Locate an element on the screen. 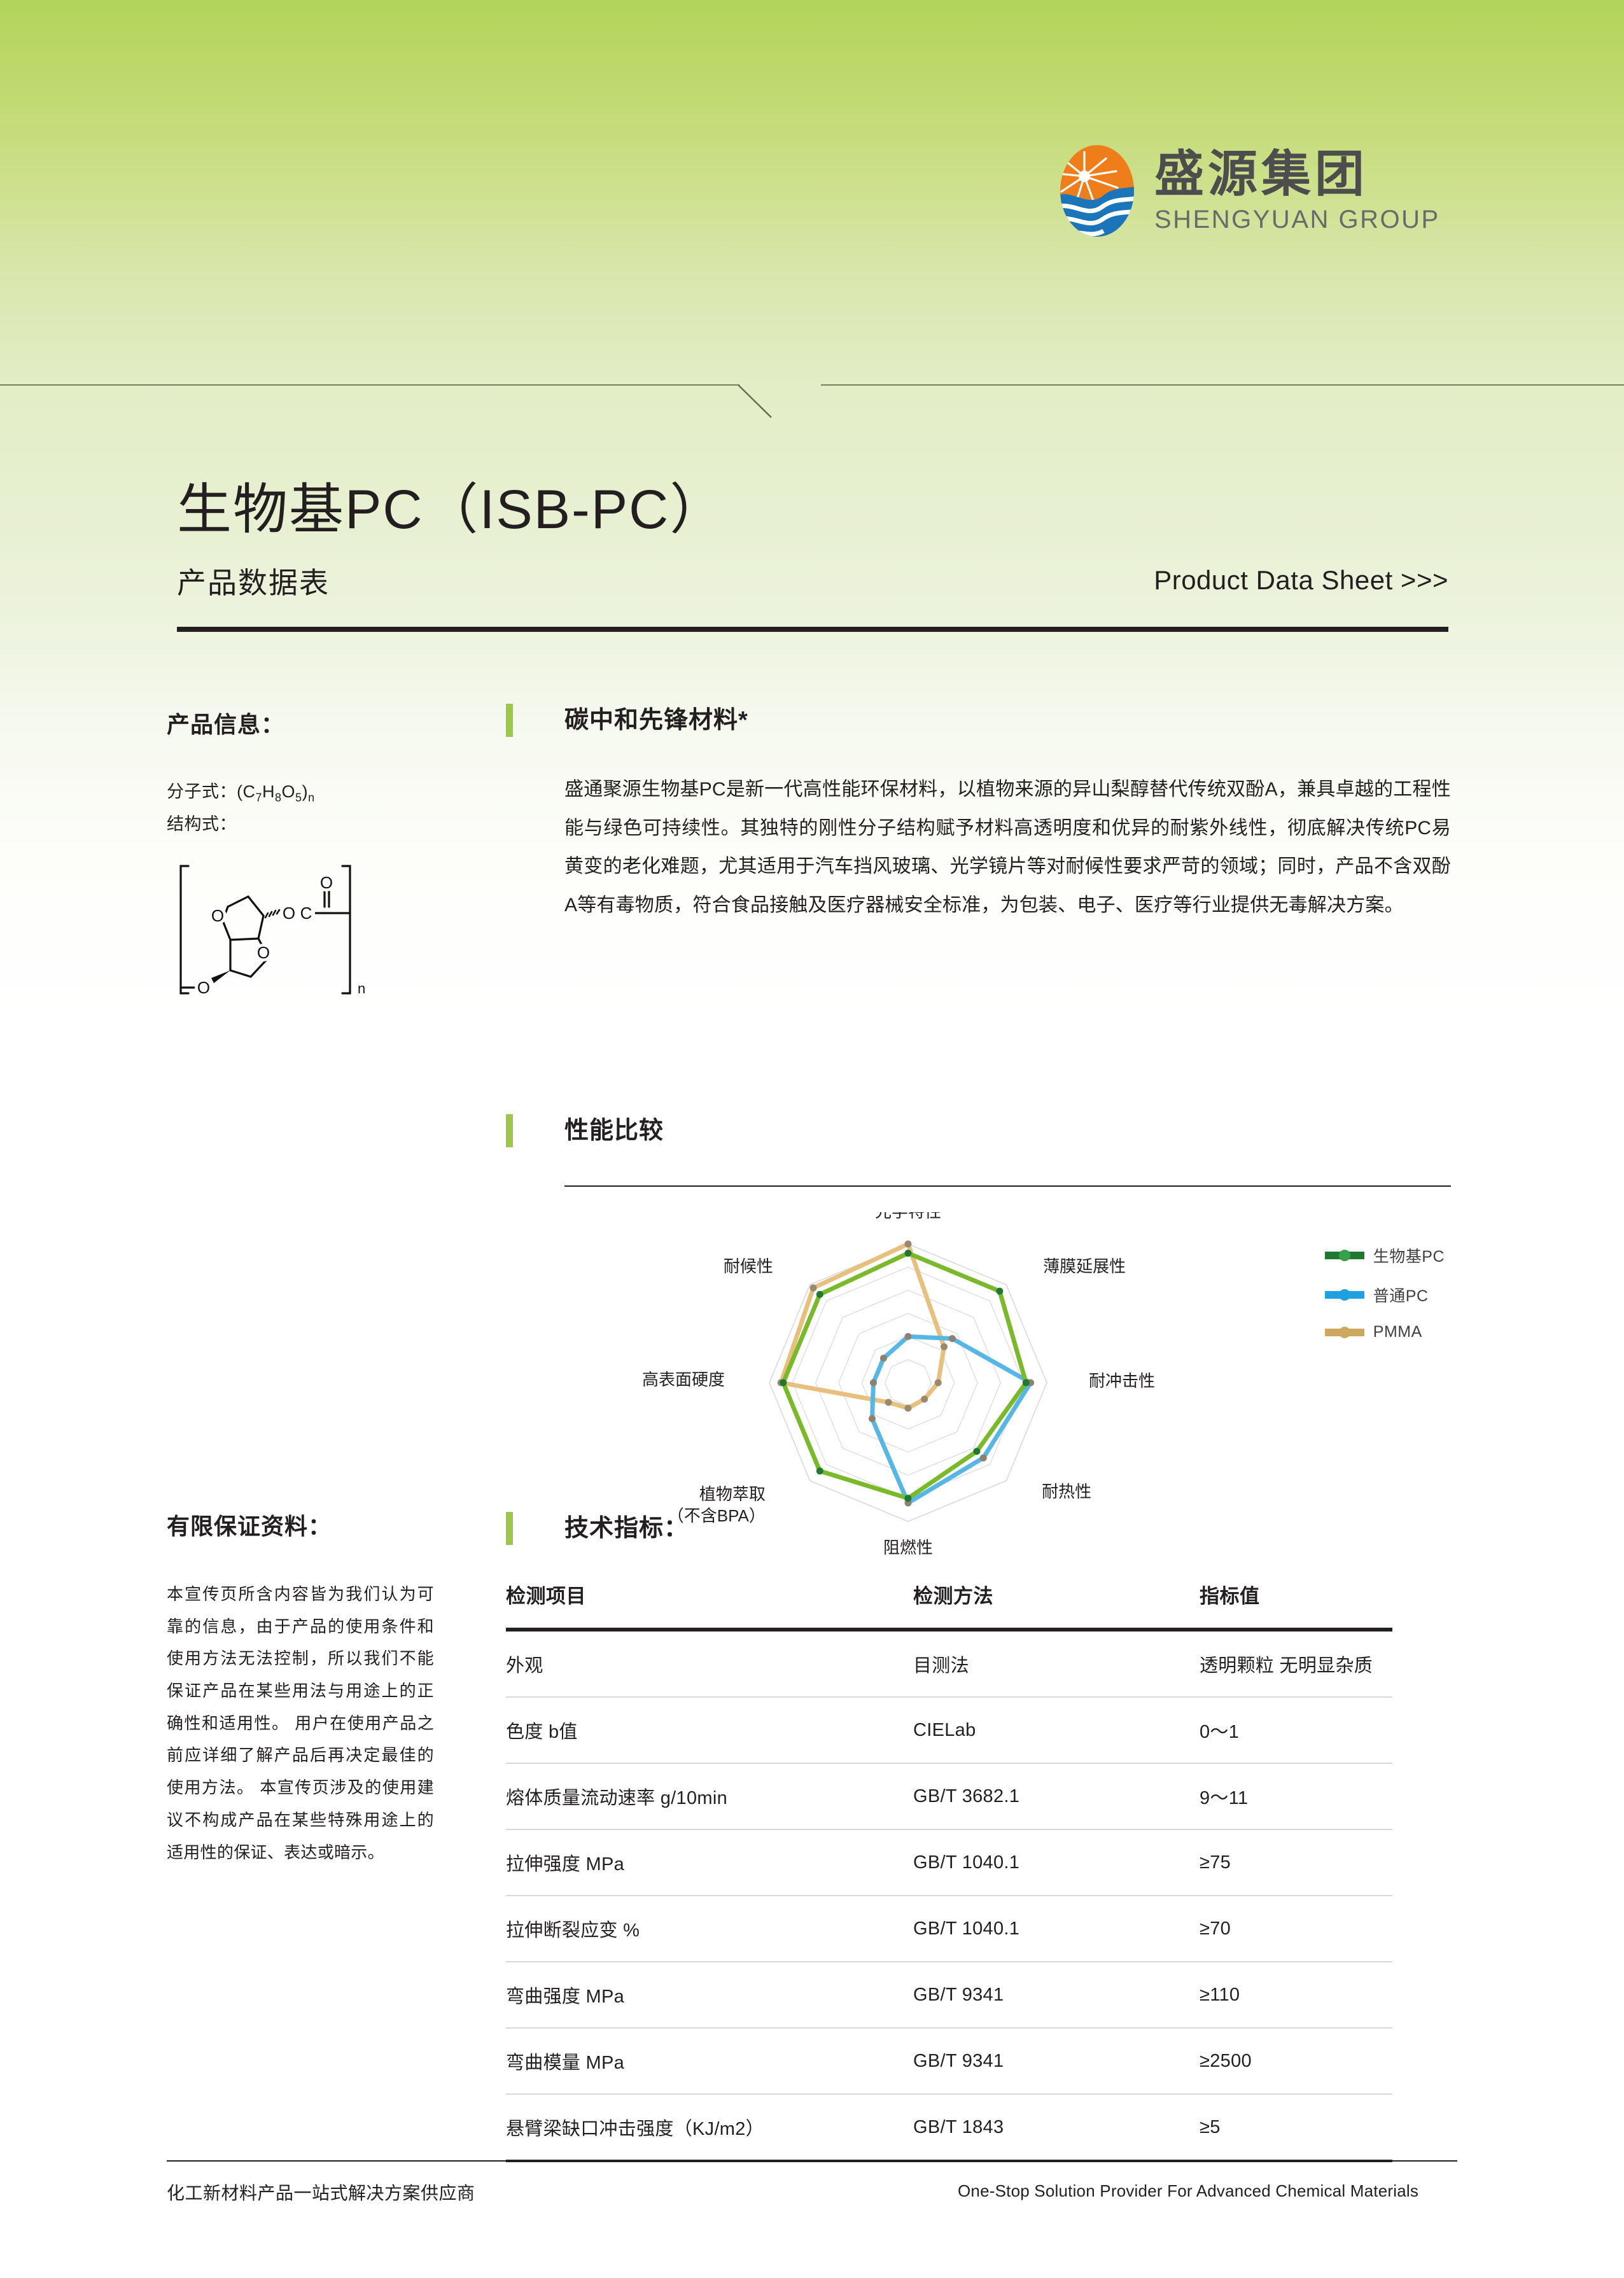  subtitle-en: Product Data Sheet >>> is located at coordinates (1301, 580).